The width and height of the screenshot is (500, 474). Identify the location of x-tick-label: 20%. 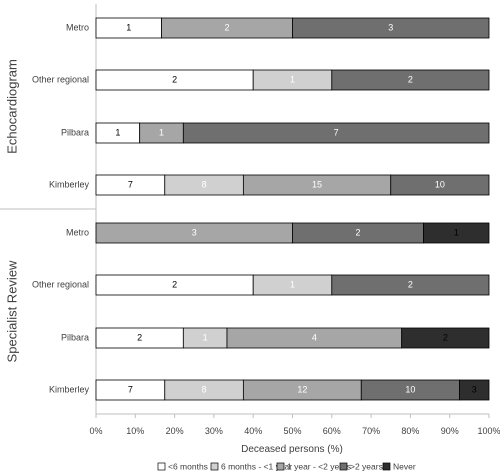
(175, 431).